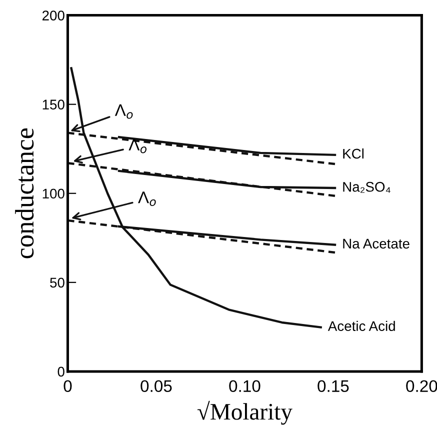 The height and width of the screenshot is (437, 437). I want to click on x-axis-title: √Molarity, so click(245, 412).